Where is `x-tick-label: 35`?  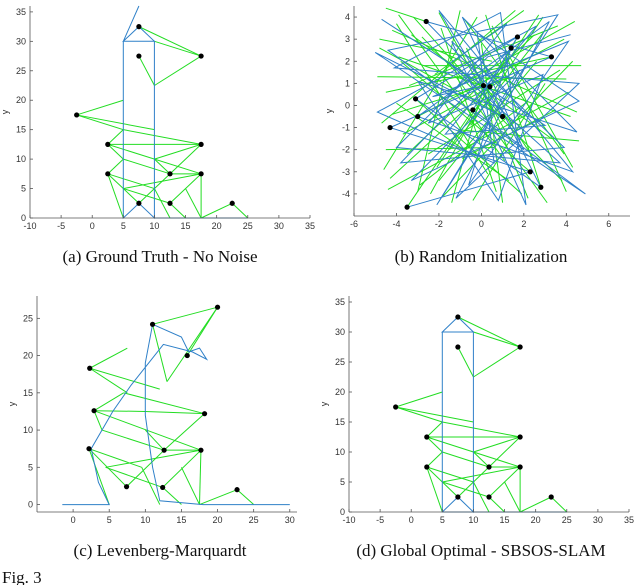 x-tick-label: 35 is located at coordinates (629, 520).